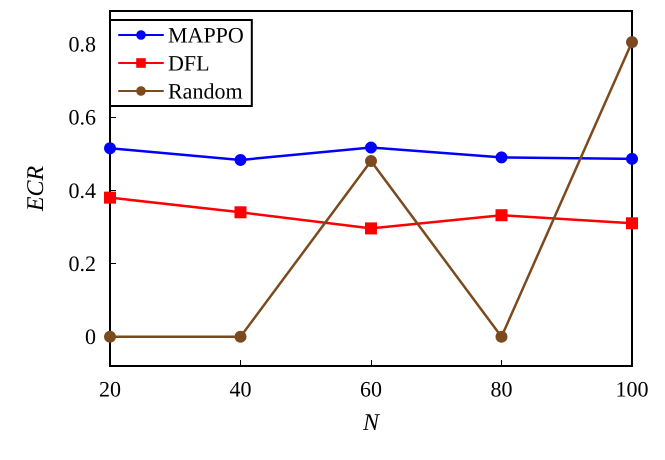 Image resolution: width=665 pixels, height=460 pixels. What do you see at coordinates (206, 35) in the screenshot?
I see `legend-label: MAPPO` at bounding box center [206, 35].